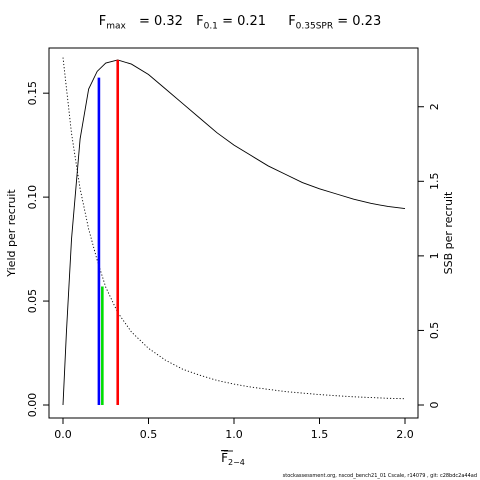 The height and width of the screenshot is (480, 480). I want to click on y-tick-label: 0.00, so click(32, 405).